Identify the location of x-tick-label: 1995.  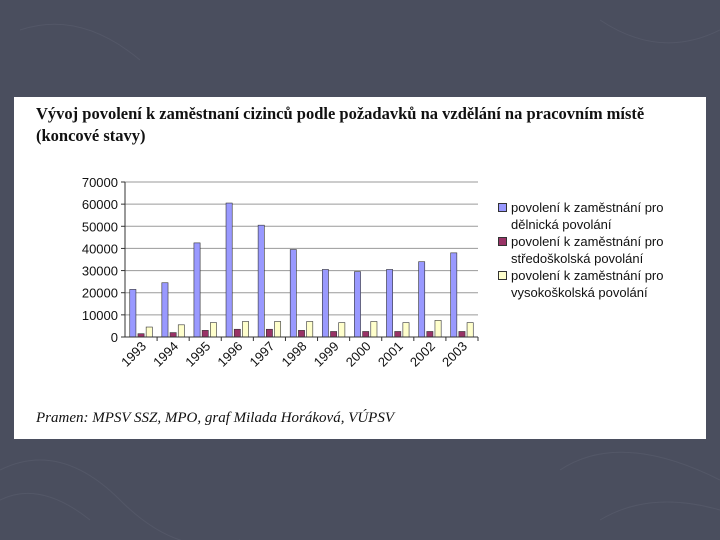
(197, 354).